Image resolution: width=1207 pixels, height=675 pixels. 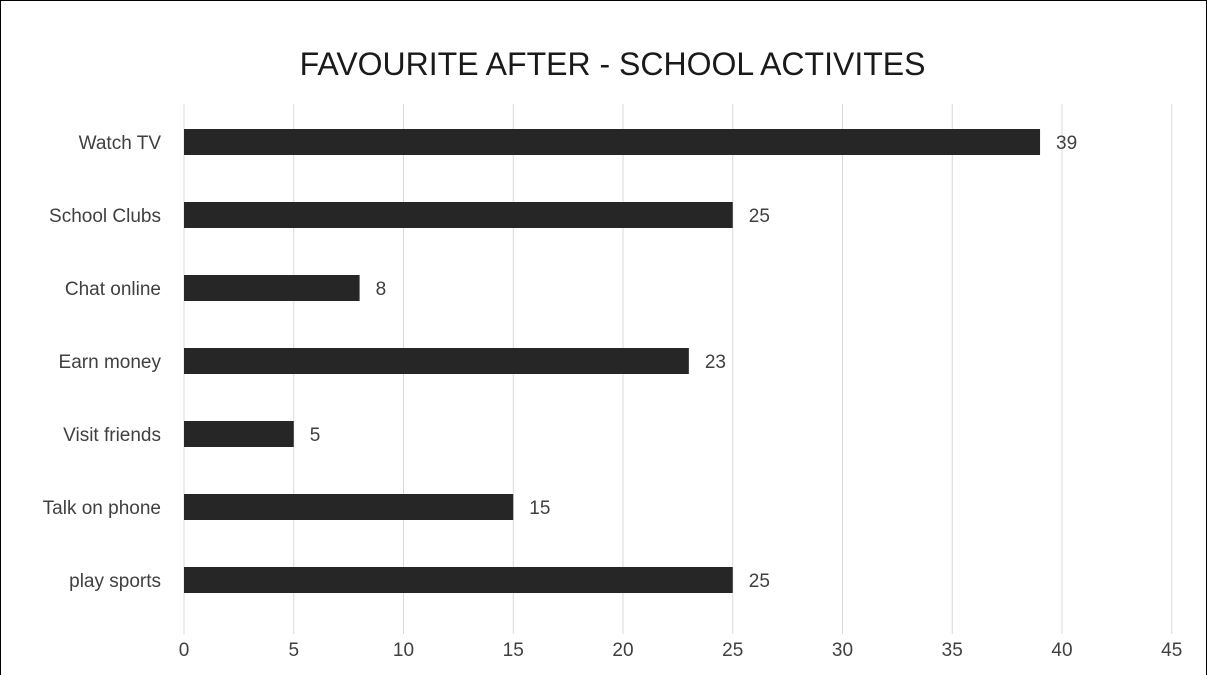 I want to click on data-label: 39, so click(x=1066, y=143).